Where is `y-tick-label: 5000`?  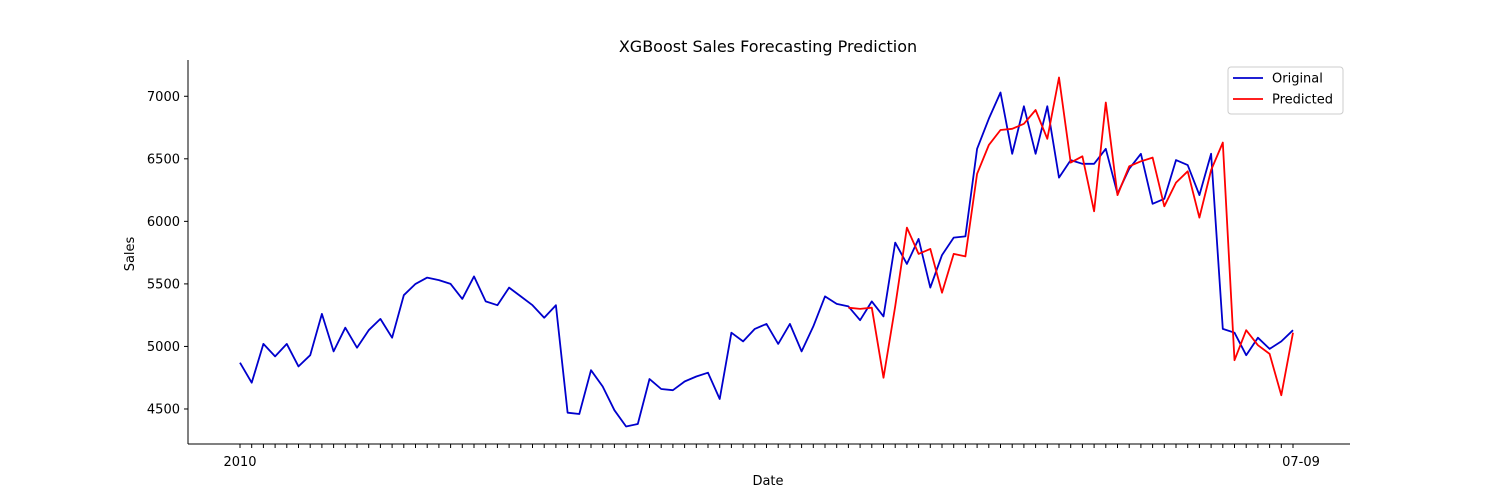
y-tick-label: 5000 is located at coordinates (163, 347).